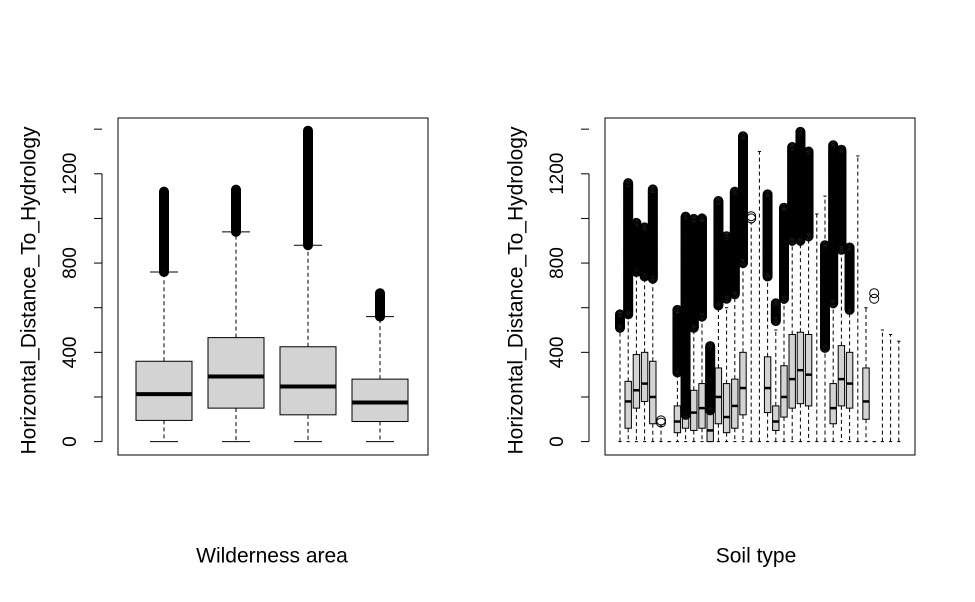 The image size is (975, 602). Describe the element at coordinates (272, 556) in the screenshot. I see `x-axis-title: Wilderness area` at that location.